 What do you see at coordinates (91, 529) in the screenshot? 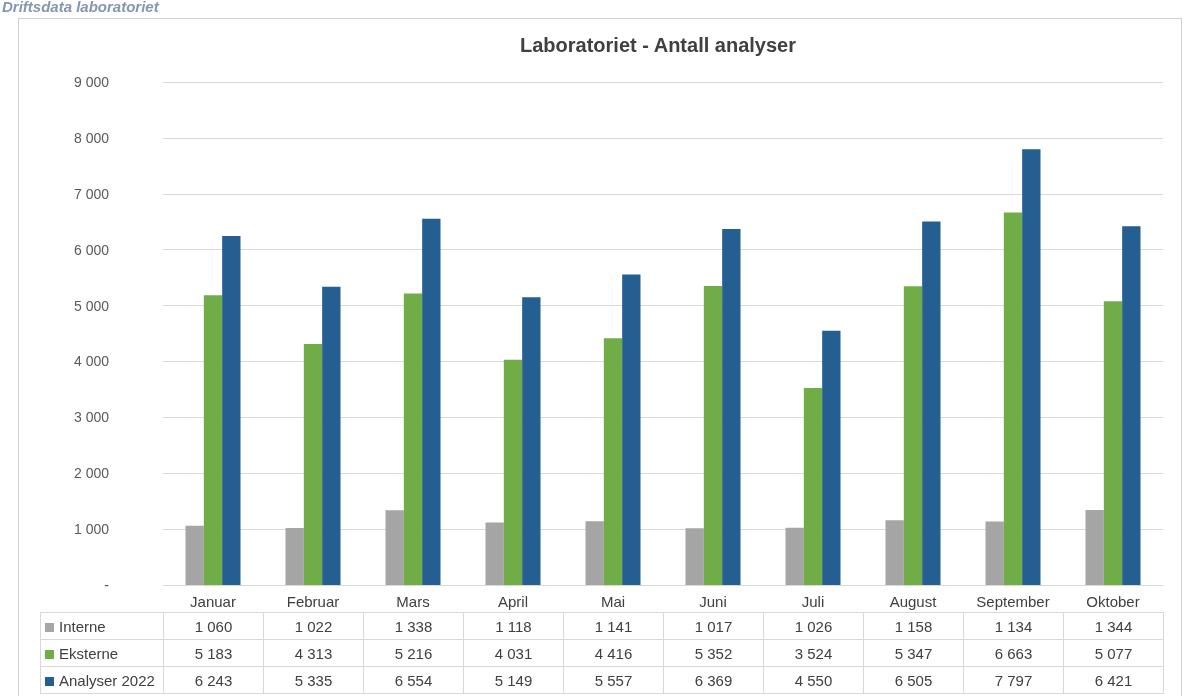
I see `y-tick-label: 1 000` at bounding box center [91, 529].